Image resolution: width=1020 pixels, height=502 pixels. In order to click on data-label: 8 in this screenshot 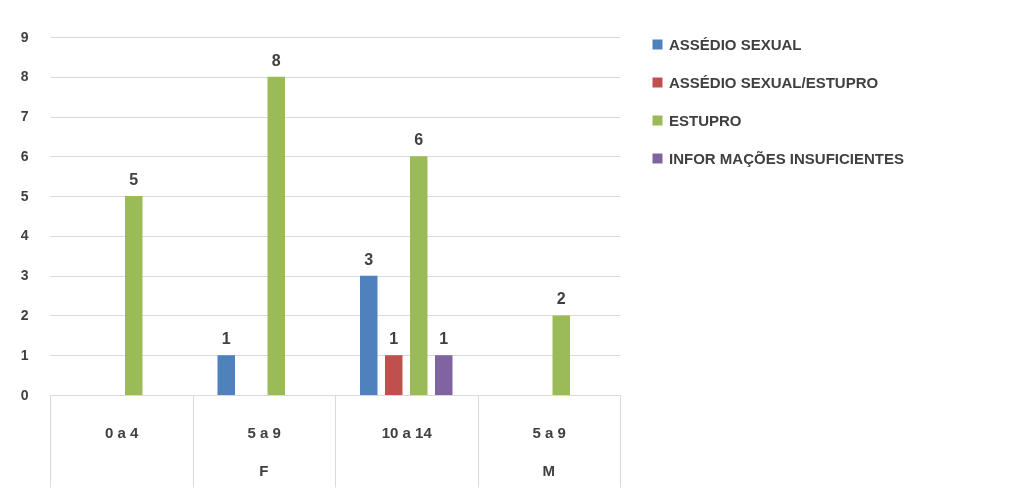, I will do `click(276, 60)`.